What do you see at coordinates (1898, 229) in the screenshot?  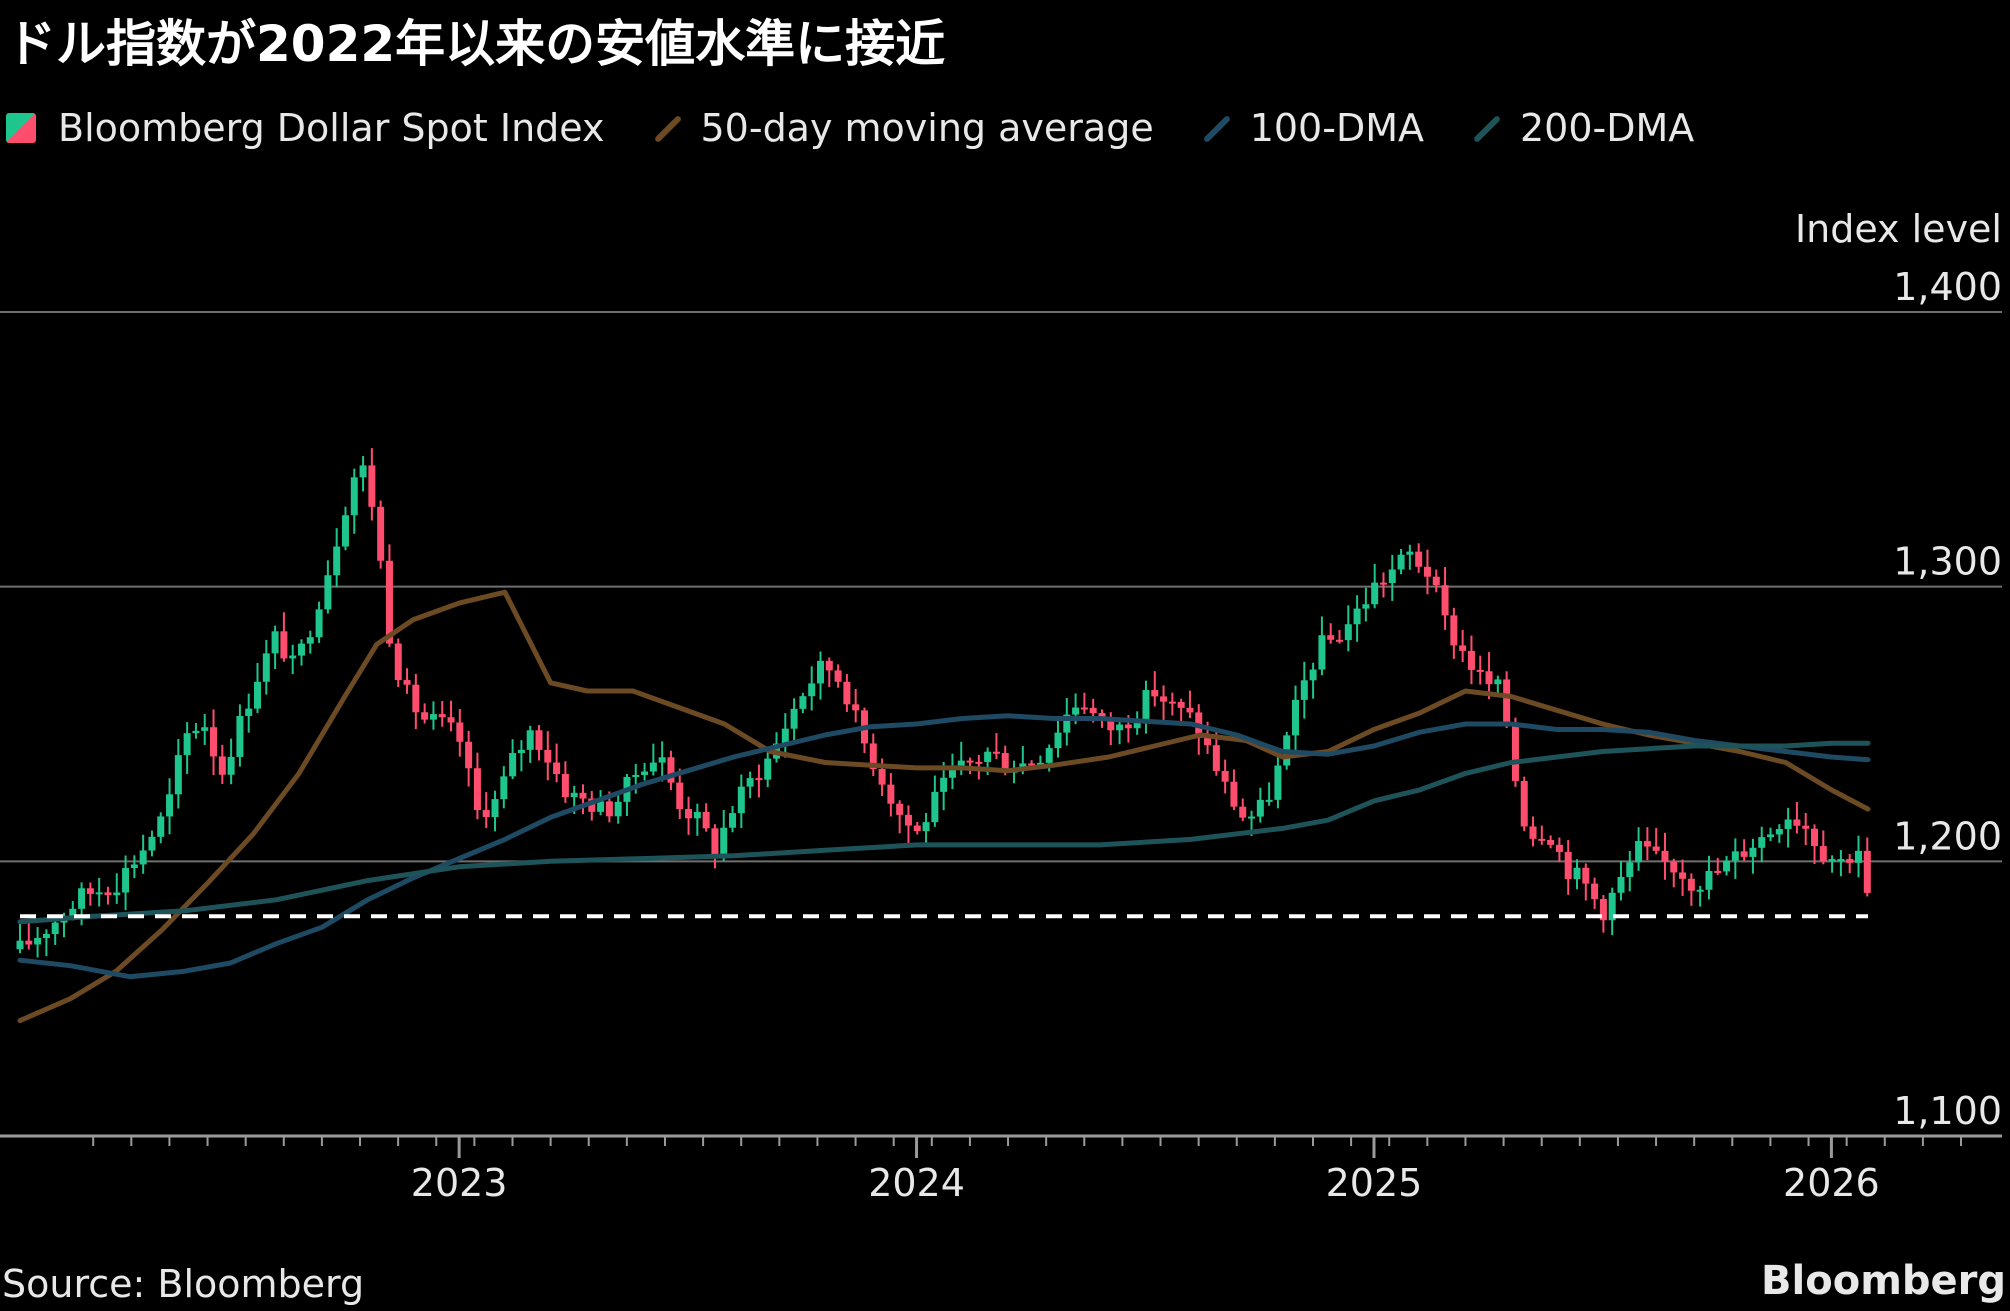 I see `y-axis-title: Index level` at bounding box center [1898, 229].